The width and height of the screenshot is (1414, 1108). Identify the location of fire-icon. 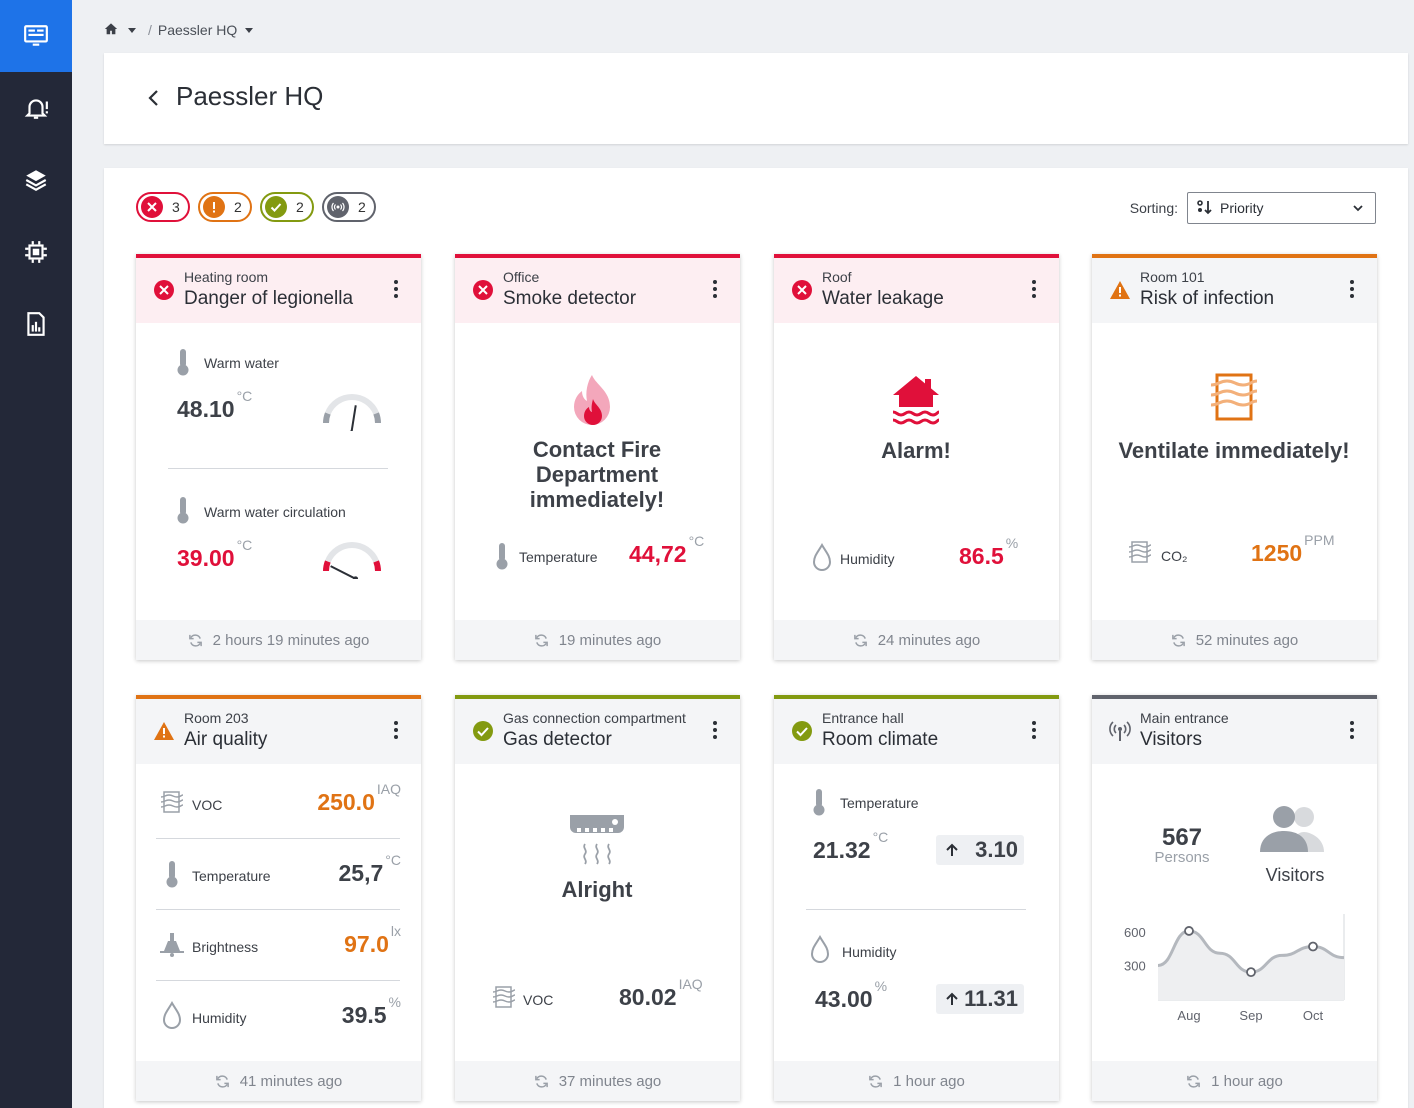
(592, 400).